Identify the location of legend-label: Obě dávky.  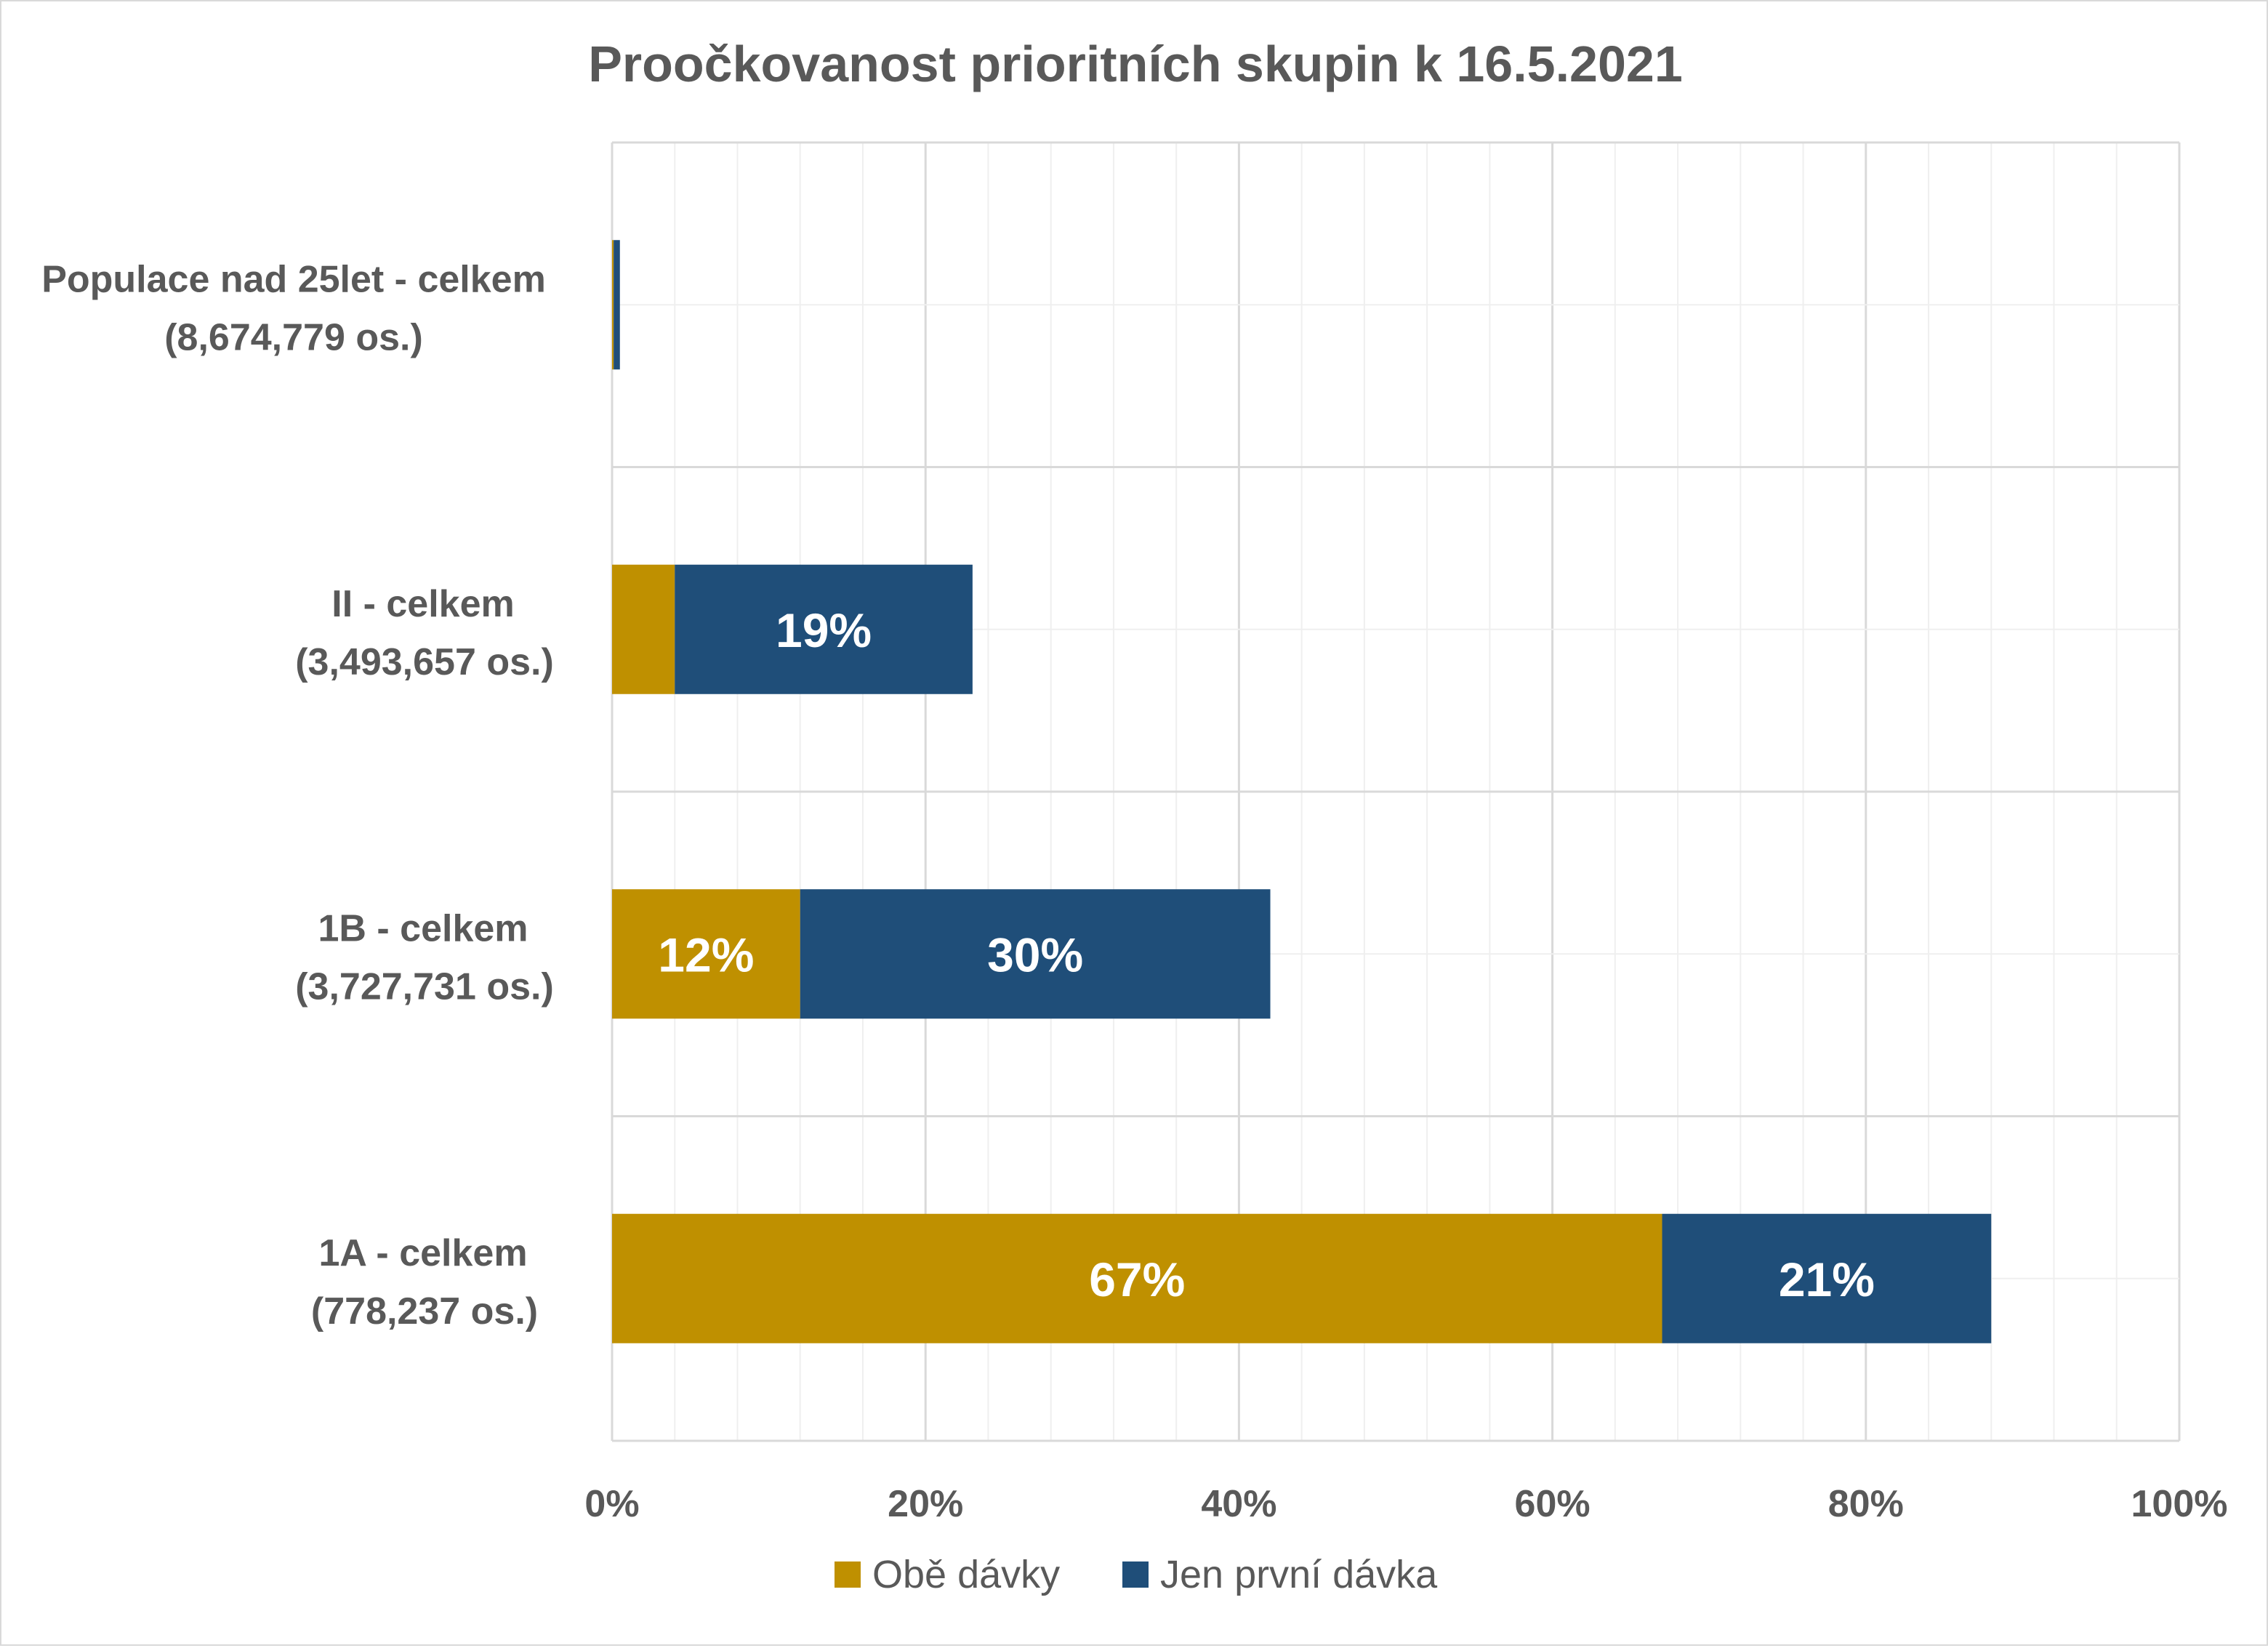
(966, 1574).